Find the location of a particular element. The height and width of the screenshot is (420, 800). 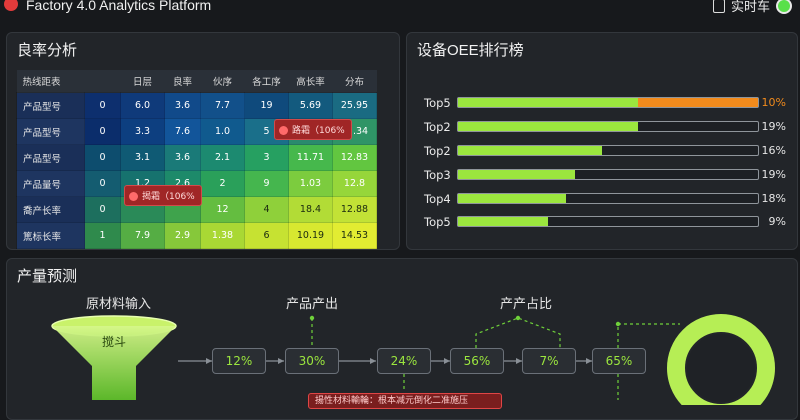

heatmap-cell: 7.9 is located at coordinates (142, 235).